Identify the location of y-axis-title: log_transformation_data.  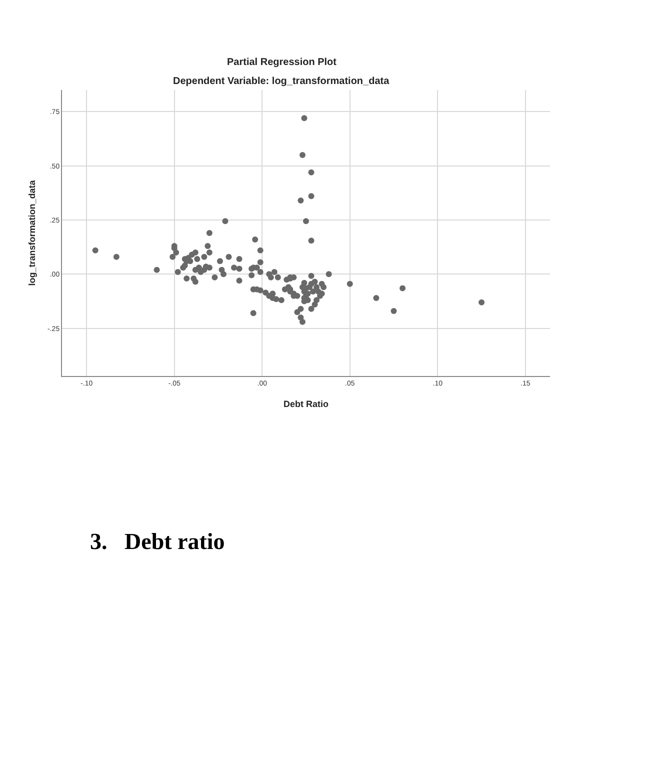
(31, 232).